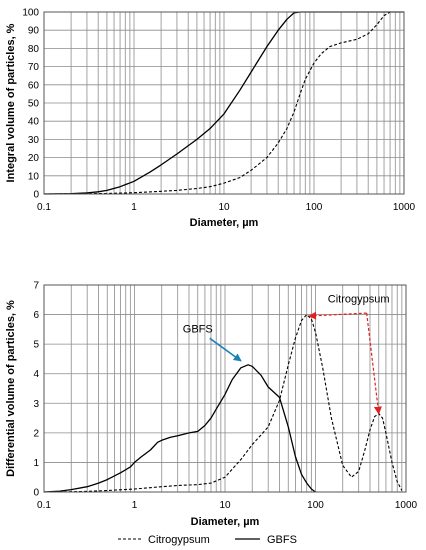  Describe the element at coordinates (34, 140) in the screenshot. I see `y-tick-label: 30` at that location.